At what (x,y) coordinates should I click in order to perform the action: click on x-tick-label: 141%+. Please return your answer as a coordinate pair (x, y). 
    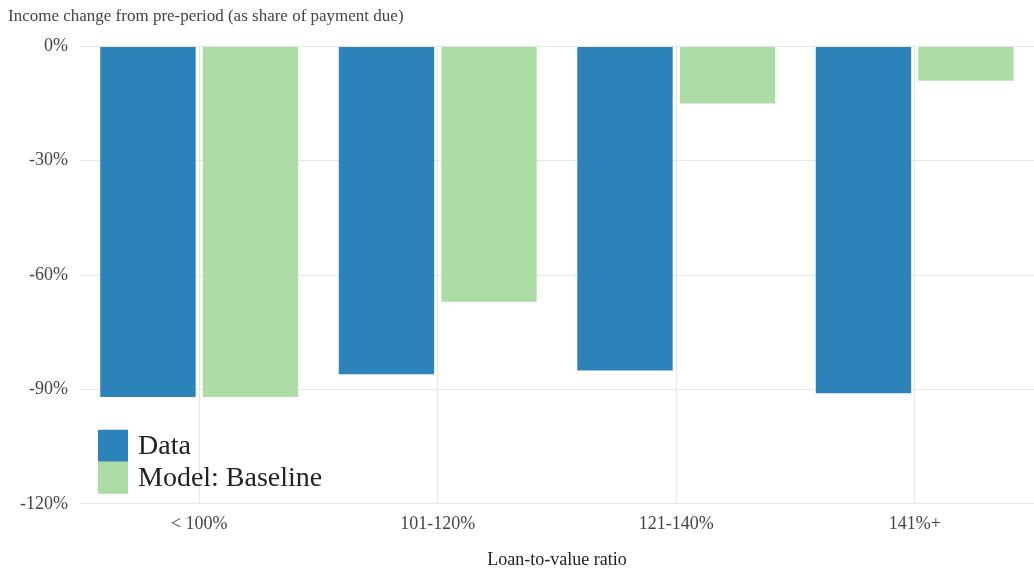
    Looking at the image, I should click on (914, 523).